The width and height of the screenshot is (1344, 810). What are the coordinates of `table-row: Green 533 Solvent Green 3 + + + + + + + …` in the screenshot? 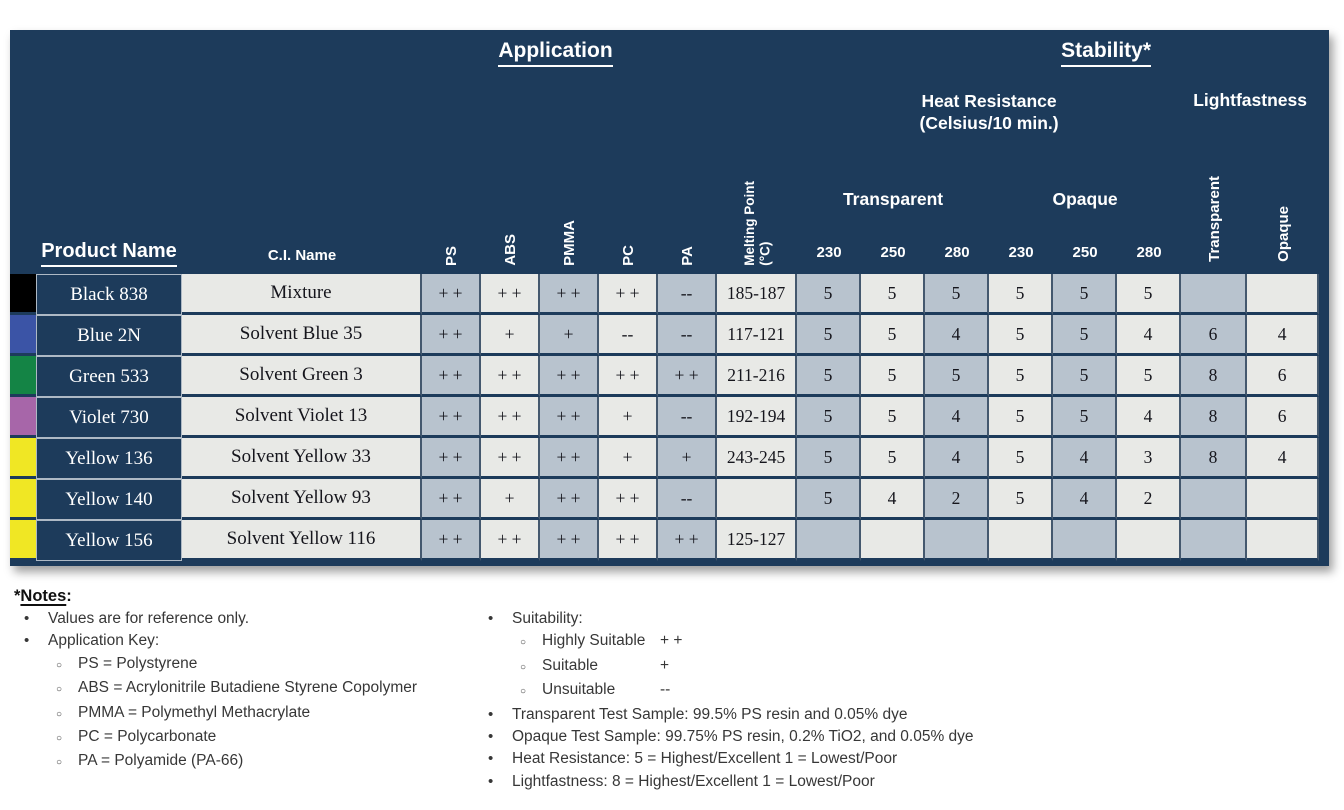 It's located at (665, 376).